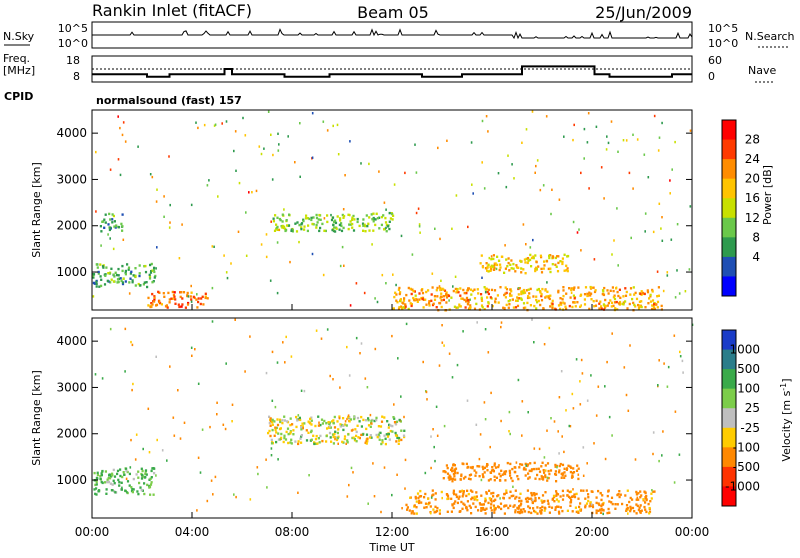 This screenshot has height=558, width=800. What do you see at coordinates (723, 28) in the screenshot?
I see `nsearch-tick-top: 10^5` at bounding box center [723, 28].